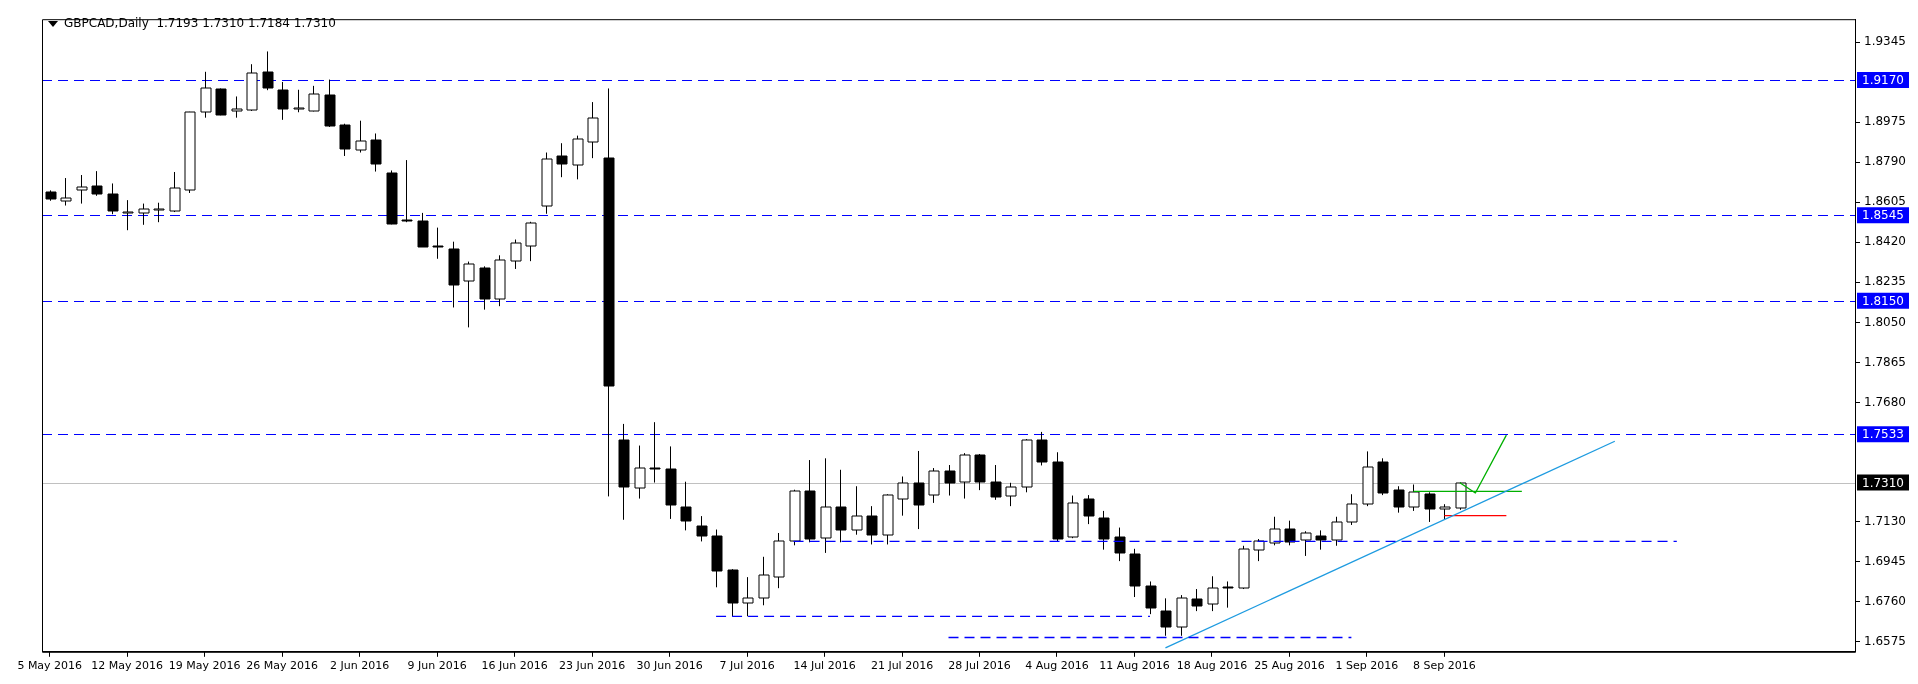 The height and width of the screenshot is (684, 1918). I want to click on y-tick-label: 1.8605, so click(1885, 201).